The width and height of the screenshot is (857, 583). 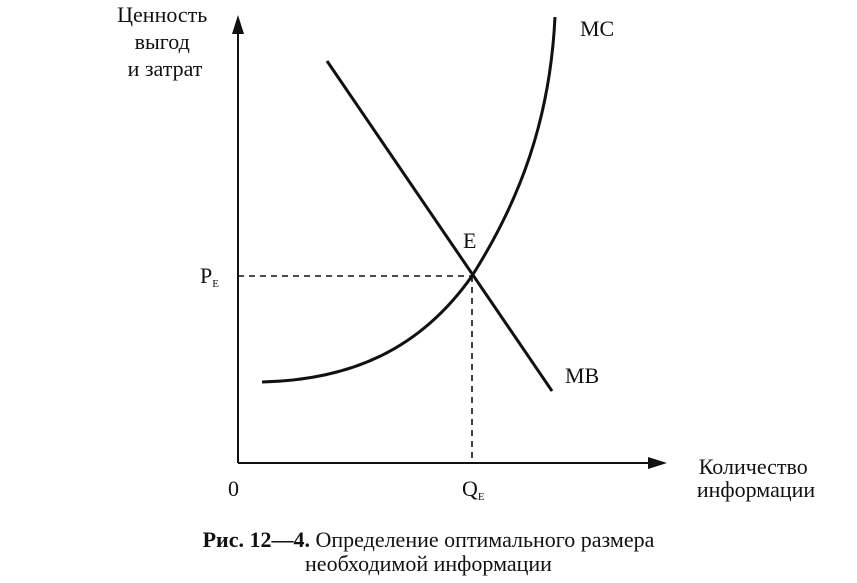 What do you see at coordinates (165, 68) in the screenshot?
I see `y-axis-label-line: и затрат` at bounding box center [165, 68].